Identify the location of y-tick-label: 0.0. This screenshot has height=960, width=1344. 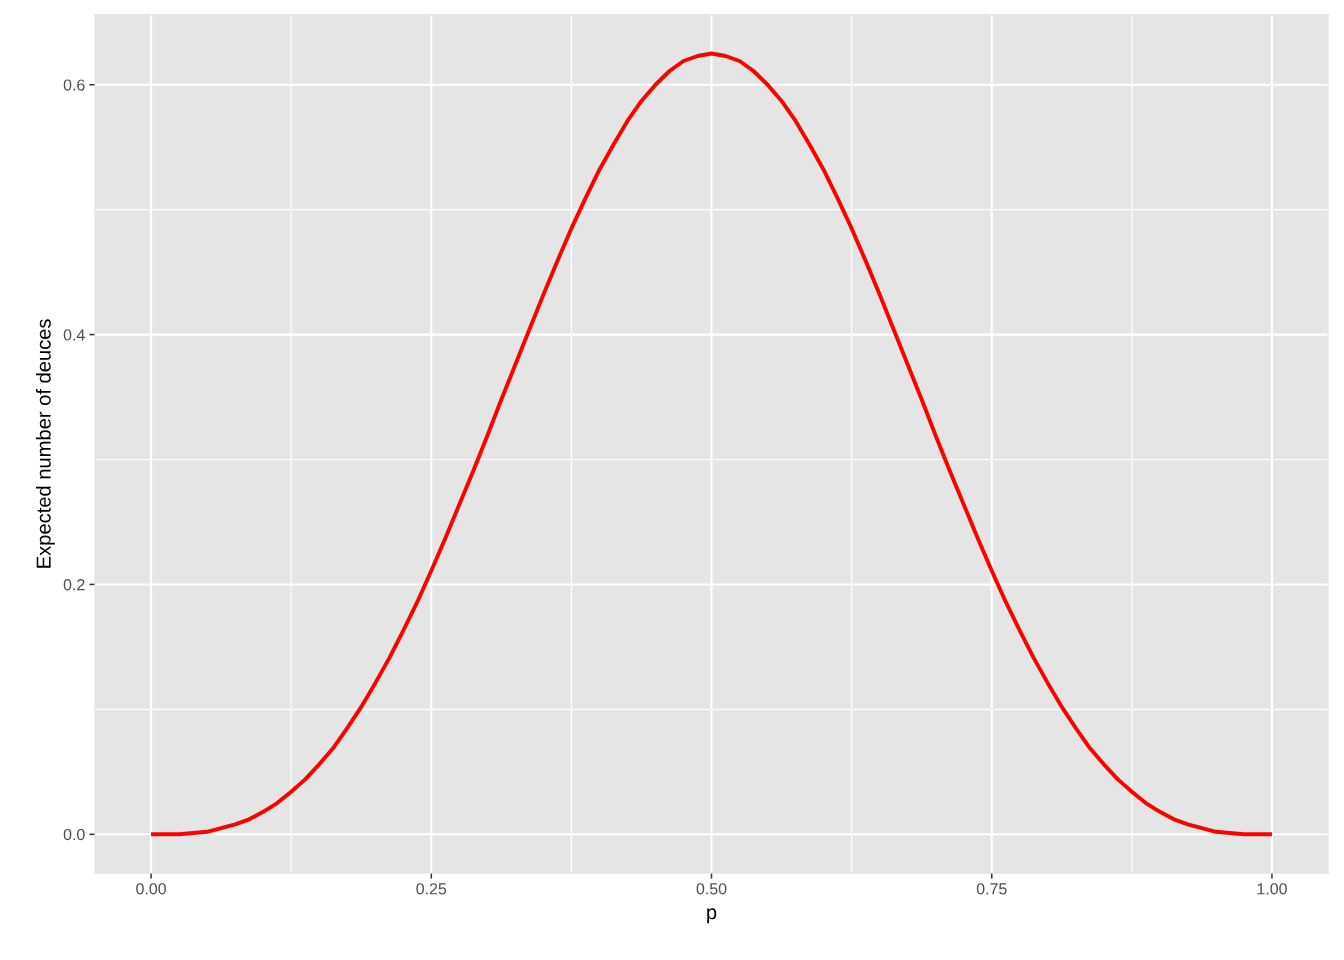
(74, 834).